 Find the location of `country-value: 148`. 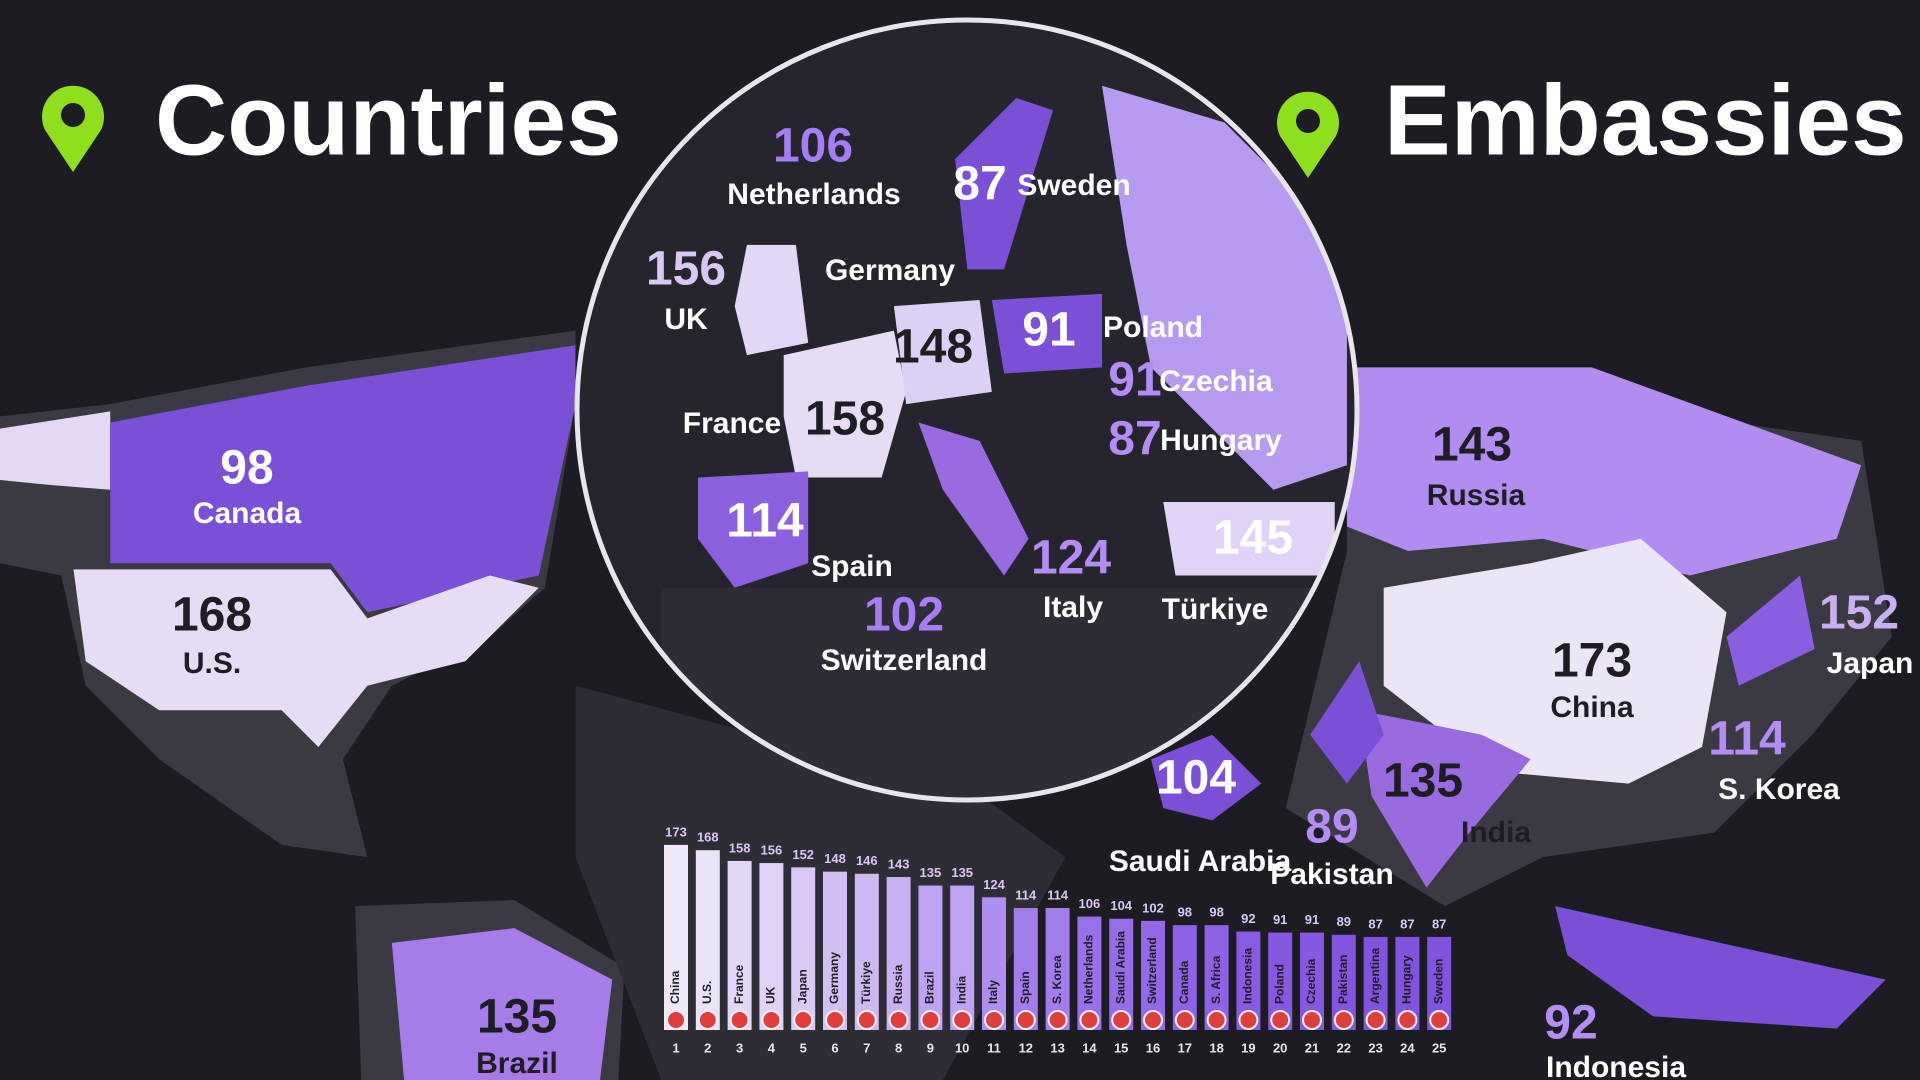

country-value: 148 is located at coordinates (933, 347).